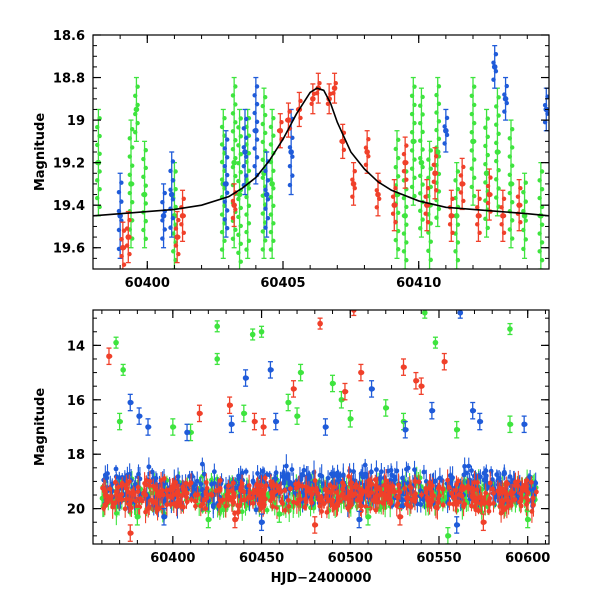 The image size is (600, 604). What do you see at coordinates (242, 512) in the screenshot?
I see `band-green-point` at bounding box center [242, 512].